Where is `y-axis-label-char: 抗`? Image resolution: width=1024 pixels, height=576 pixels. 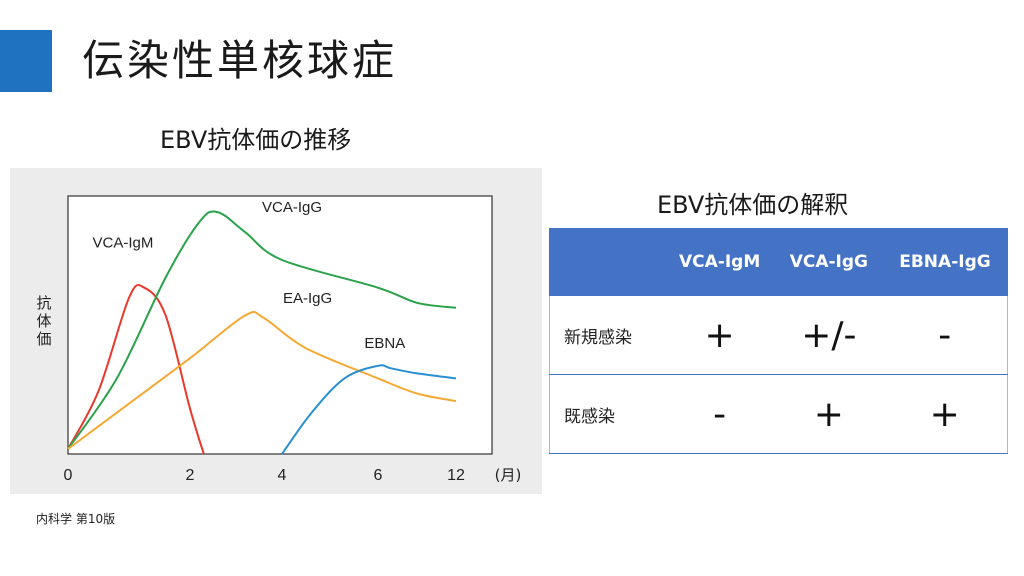
y-axis-label-char: 抗 is located at coordinates (43, 303).